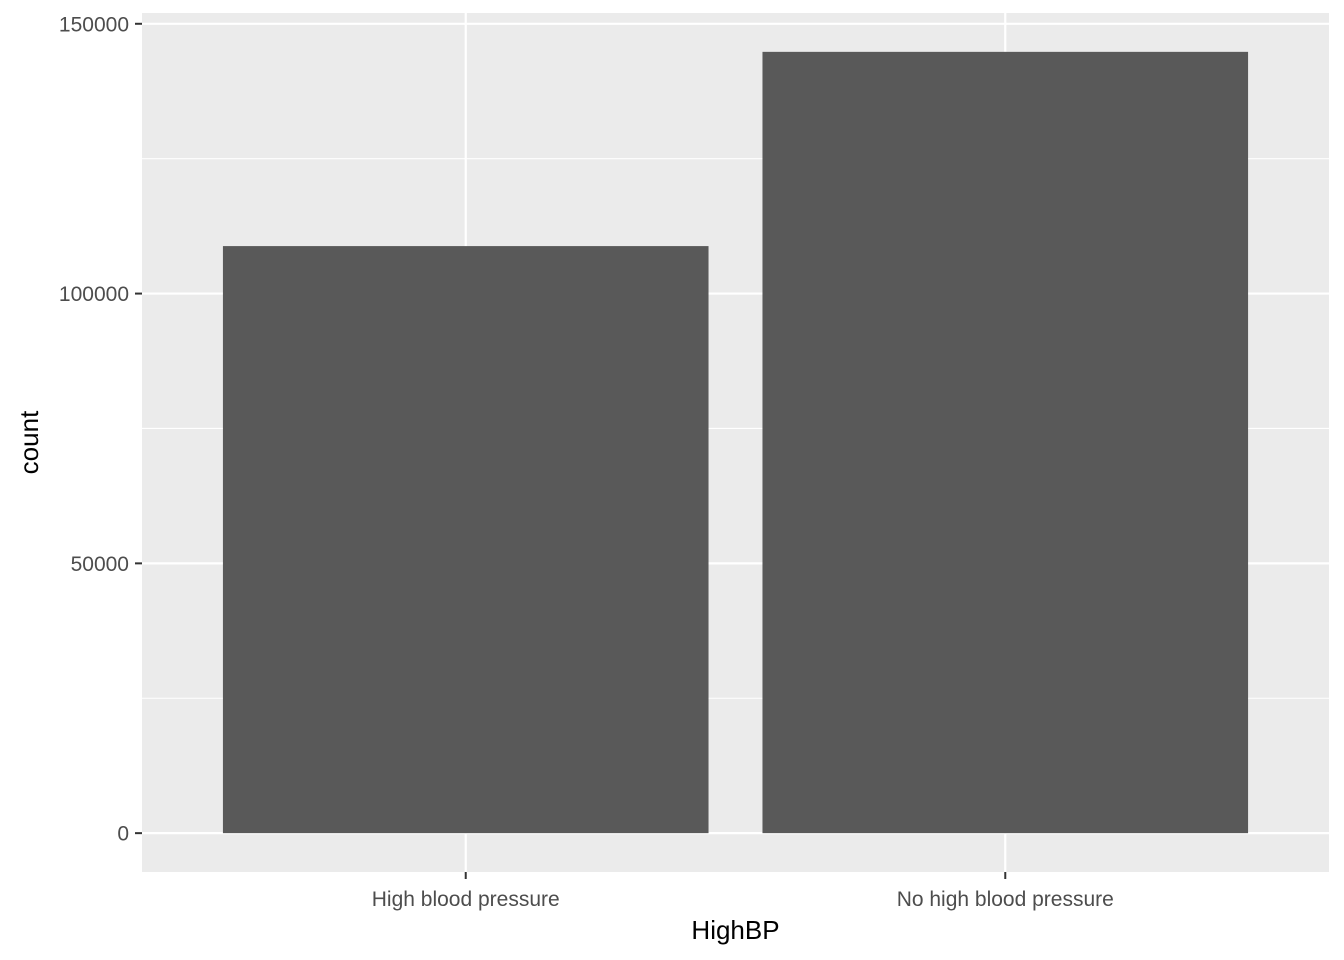 The image size is (1344, 960). Describe the element at coordinates (123, 834) in the screenshot. I see `y-tick-label: 0` at that location.